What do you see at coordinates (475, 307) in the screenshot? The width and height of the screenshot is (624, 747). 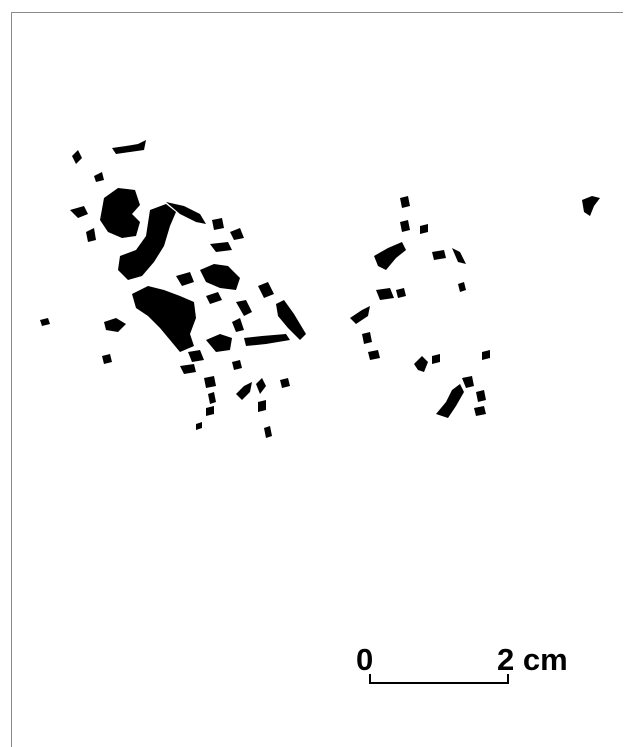 I see `right-cluster` at bounding box center [475, 307].